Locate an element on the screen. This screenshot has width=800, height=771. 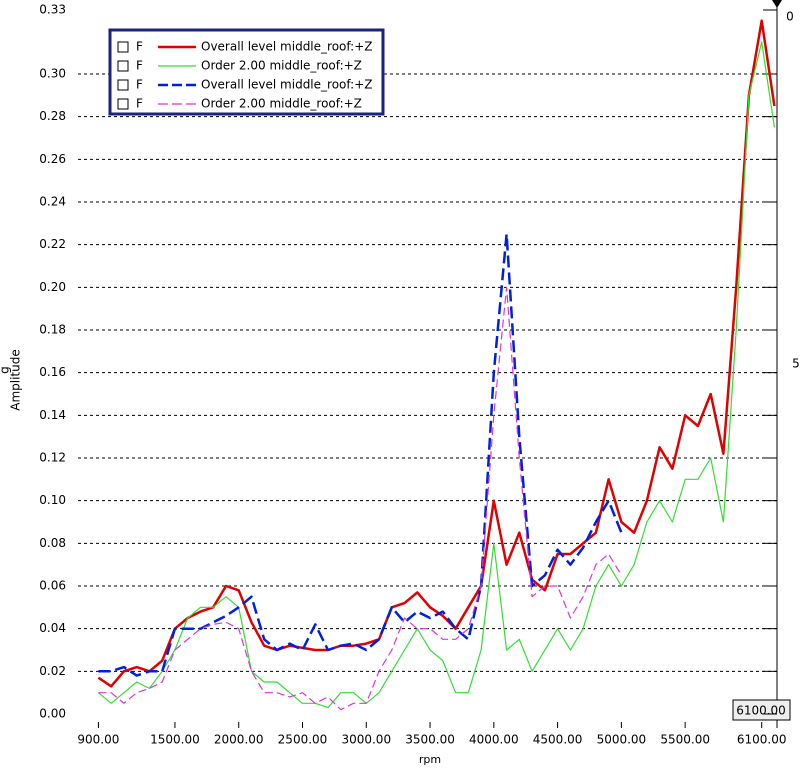
x-tick-label: 5000.00 is located at coordinates (622, 740).